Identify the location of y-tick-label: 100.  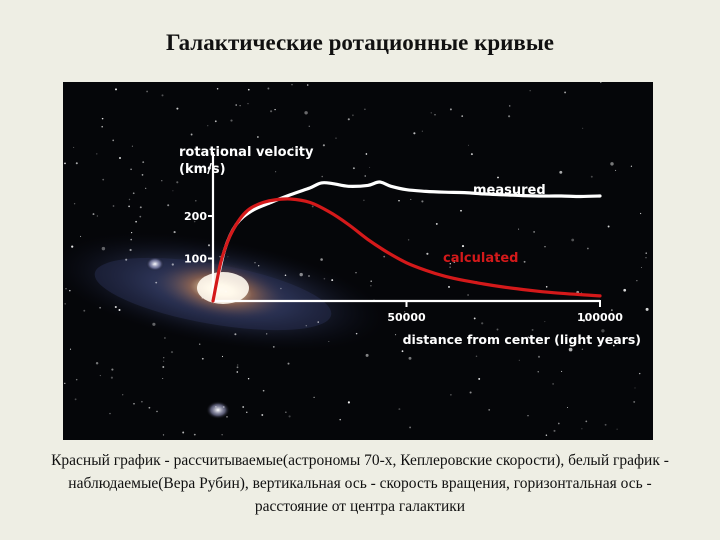
(195, 259).